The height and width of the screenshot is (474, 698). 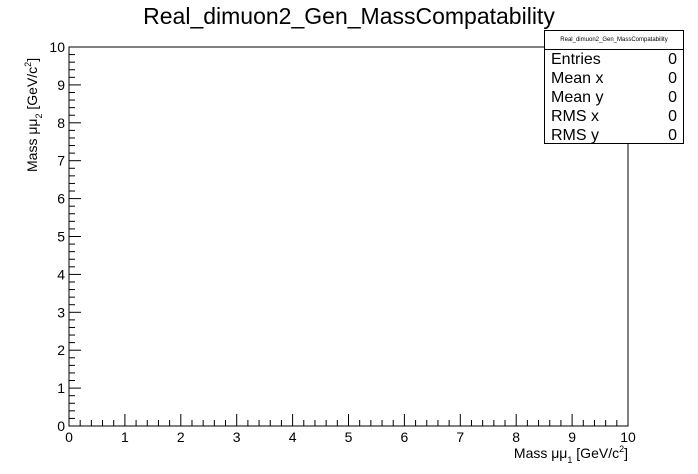 What do you see at coordinates (237, 437) in the screenshot?
I see `x-tick-label: 3` at bounding box center [237, 437].